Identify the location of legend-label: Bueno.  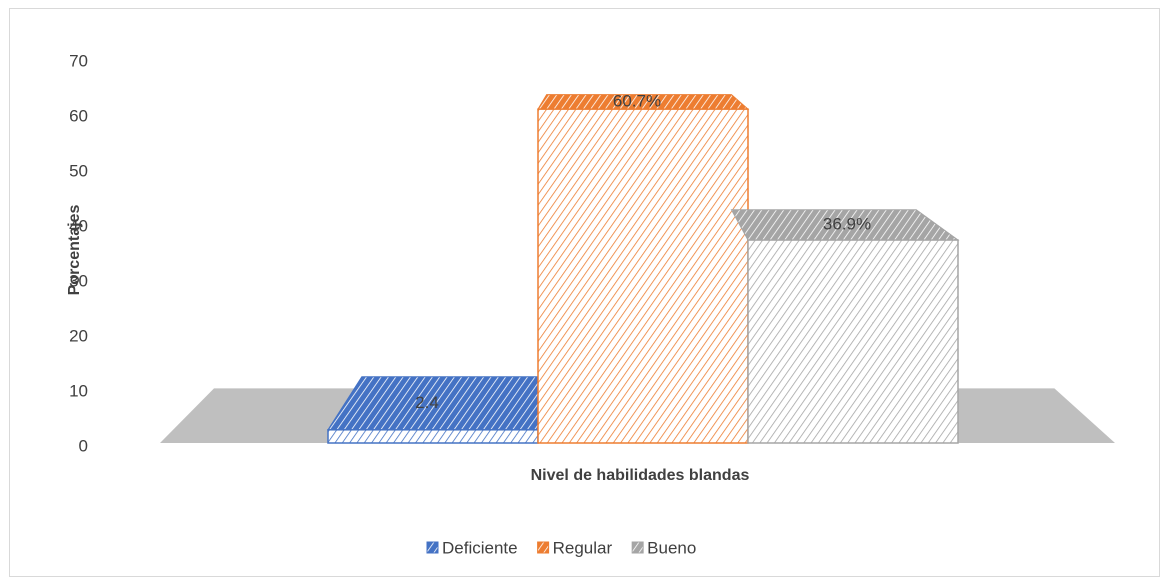
(671, 547).